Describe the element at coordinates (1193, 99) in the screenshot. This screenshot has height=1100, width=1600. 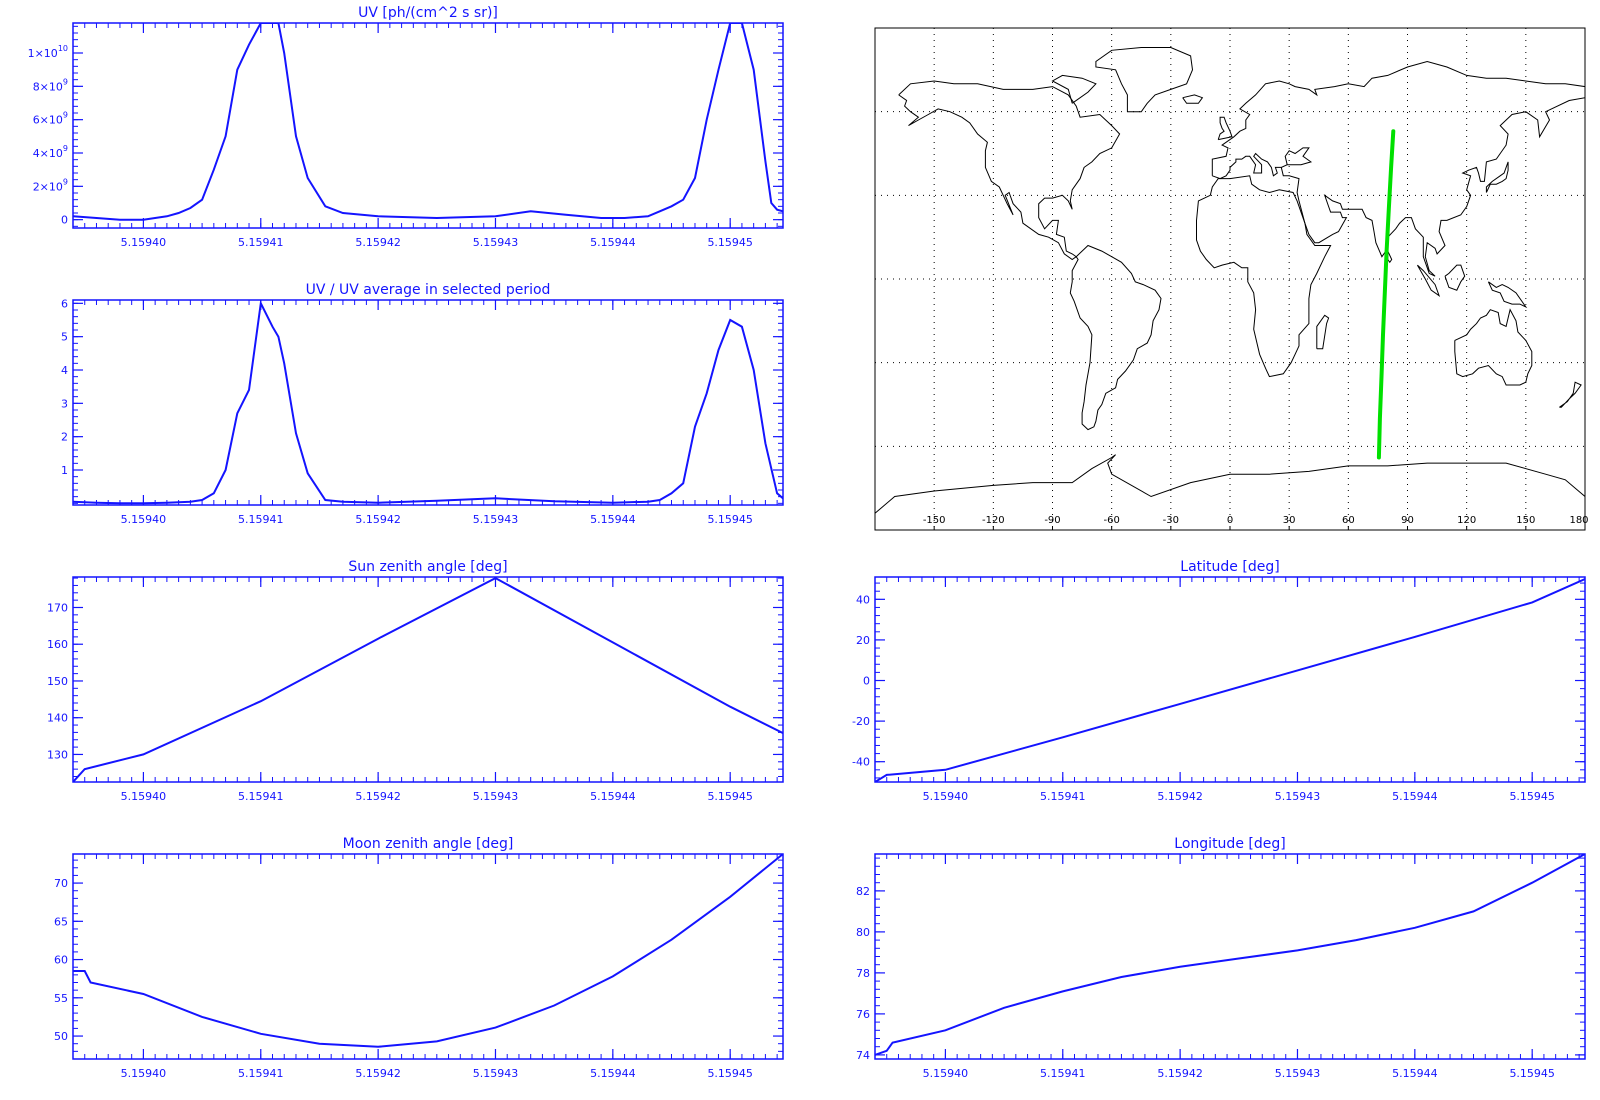
I see `landmass-iceland` at that location.